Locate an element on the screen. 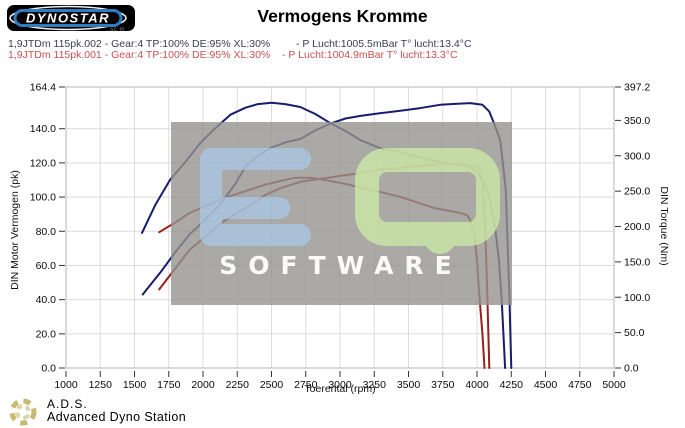  y-left-tick-label: 20.0 is located at coordinates (46, 334).